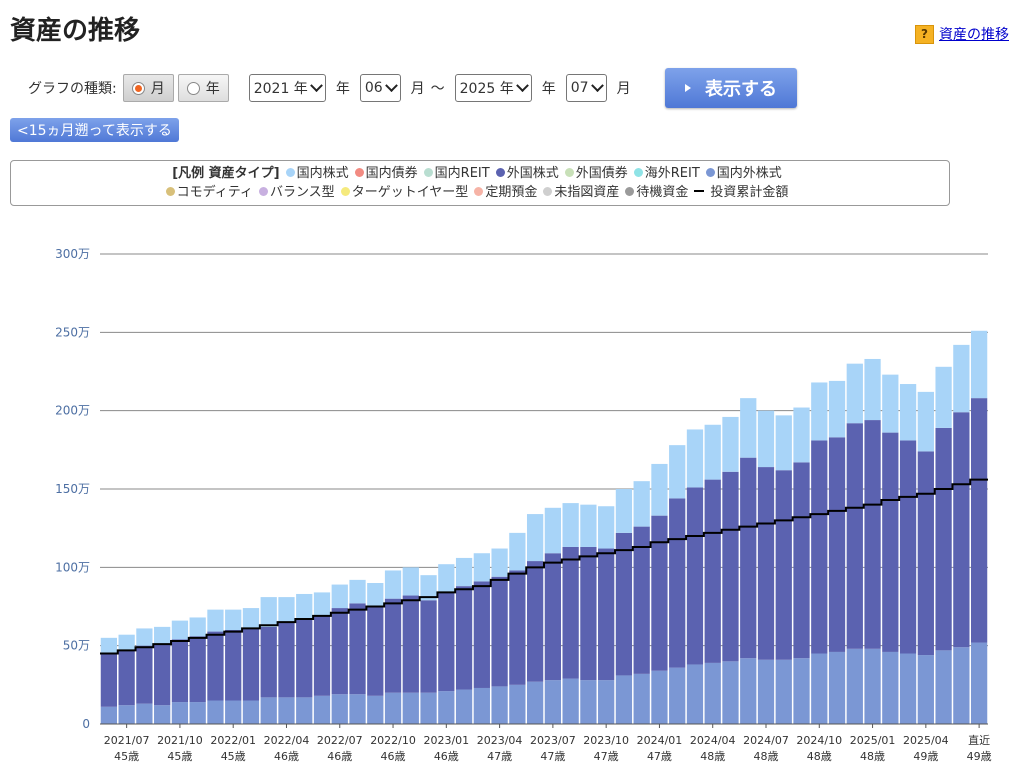 This screenshot has height=771, width=1009. What do you see at coordinates (596, 173) in the screenshot?
I see `legend-item: 外国債券` at bounding box center [596, 173].